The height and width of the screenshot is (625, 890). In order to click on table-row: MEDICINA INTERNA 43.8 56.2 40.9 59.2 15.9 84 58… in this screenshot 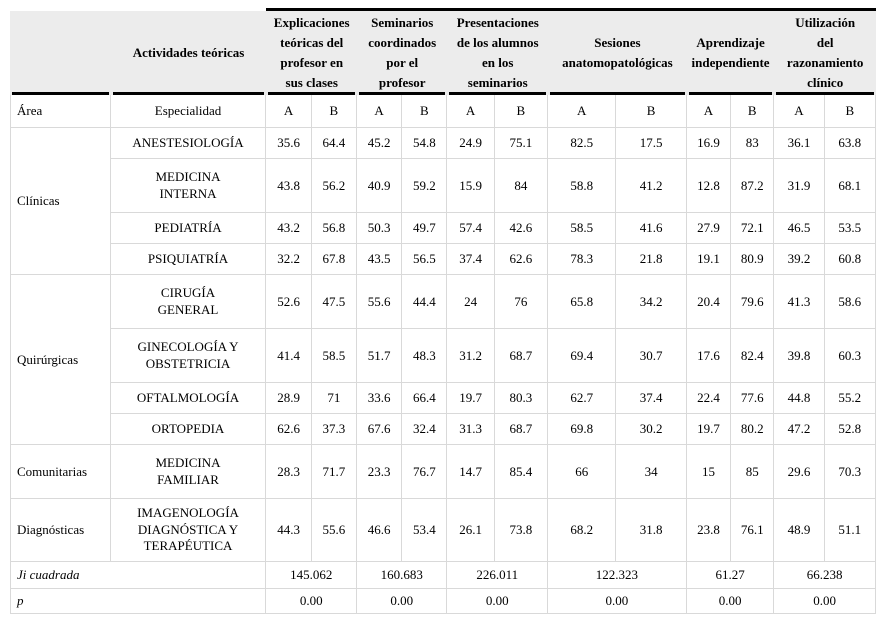, I will do `click(443, 186)`.